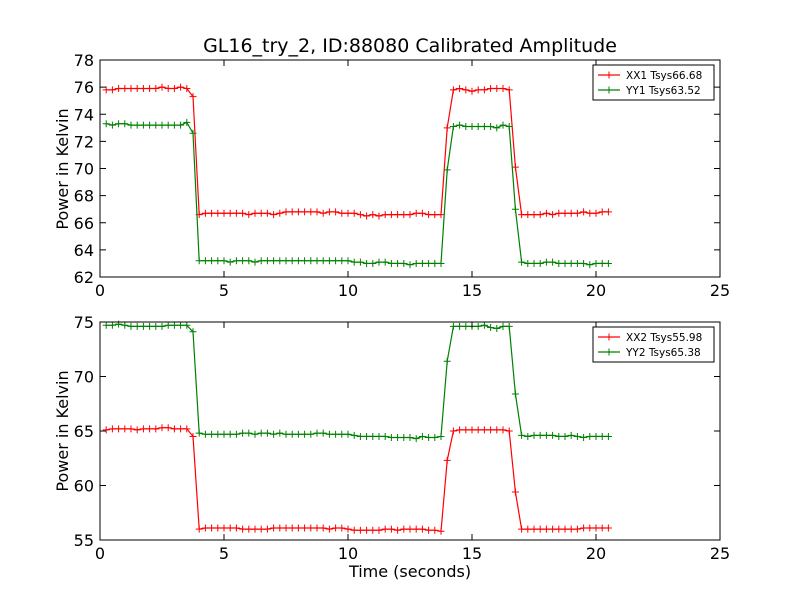 The image size is (800, 604). What do you see at coordinates (224, 290) in the screenshot?
I see `x-tick-label: 5` at bounding box center [224, 290].